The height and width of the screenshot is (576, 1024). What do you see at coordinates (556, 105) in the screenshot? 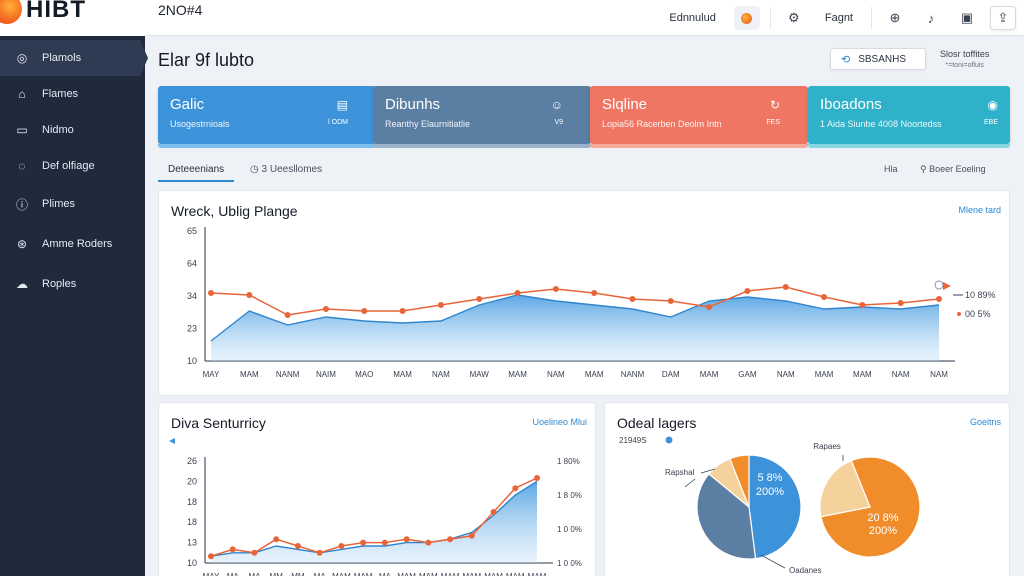
I see `face-icon: ☺` at bounding box center [556, 105].